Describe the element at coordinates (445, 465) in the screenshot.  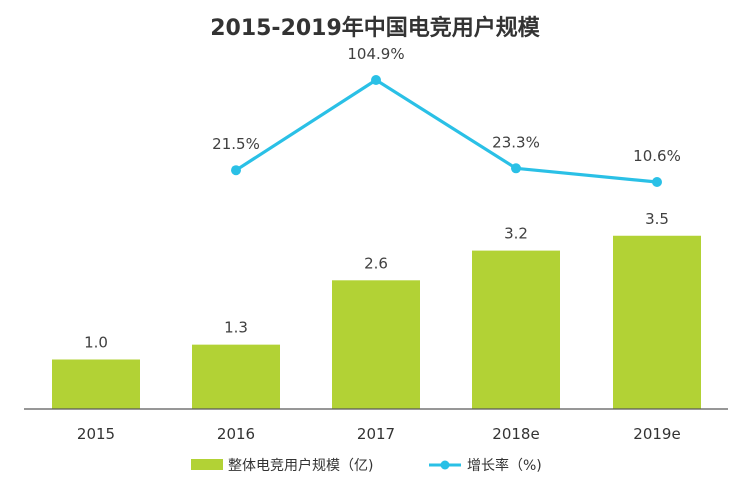
I see `legend-line-marker` at that location.